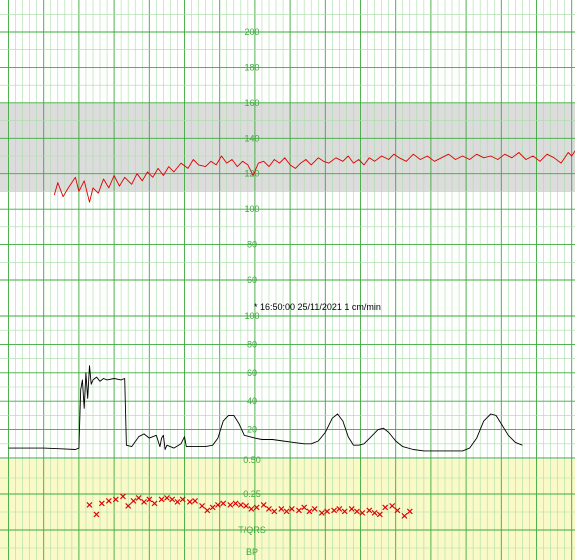 This screenshot has width=575, height=560. I want to click on fhr-scale-label: 140, so click(251, 138).